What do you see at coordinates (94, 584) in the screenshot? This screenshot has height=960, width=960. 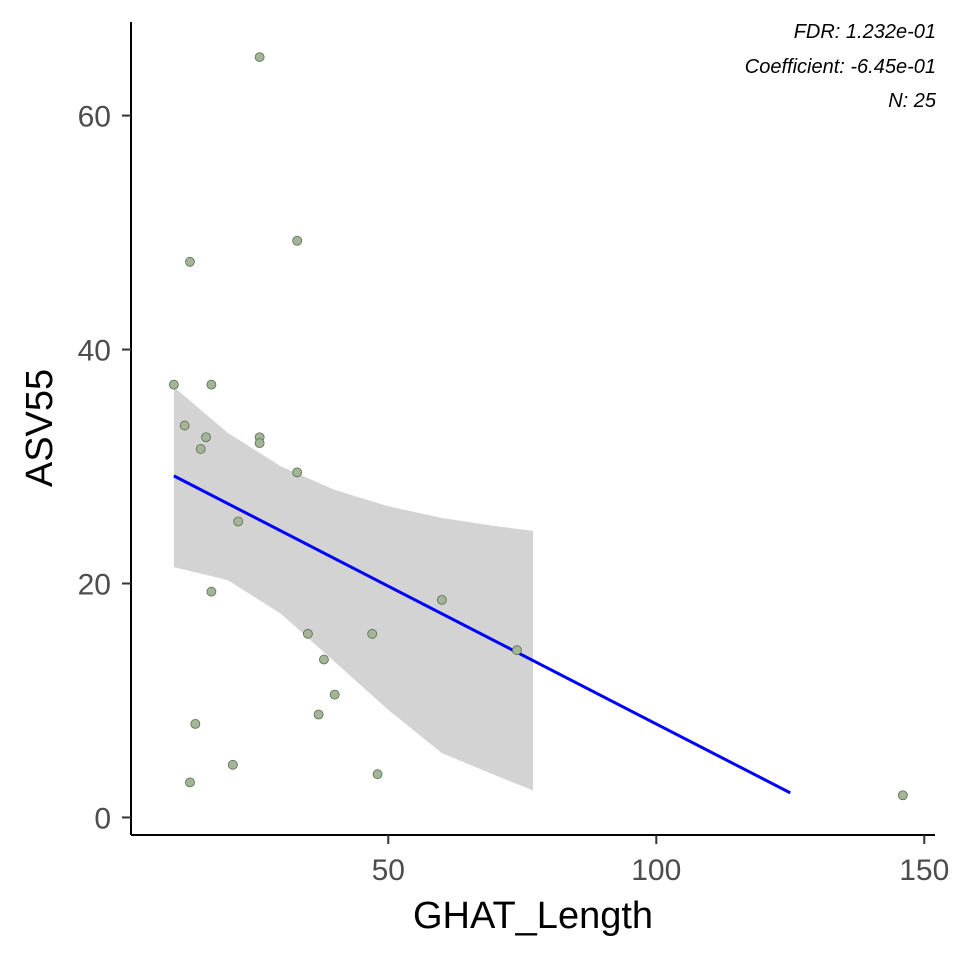 I see `y-tick-label: 20` at bounding box center [94, 584].